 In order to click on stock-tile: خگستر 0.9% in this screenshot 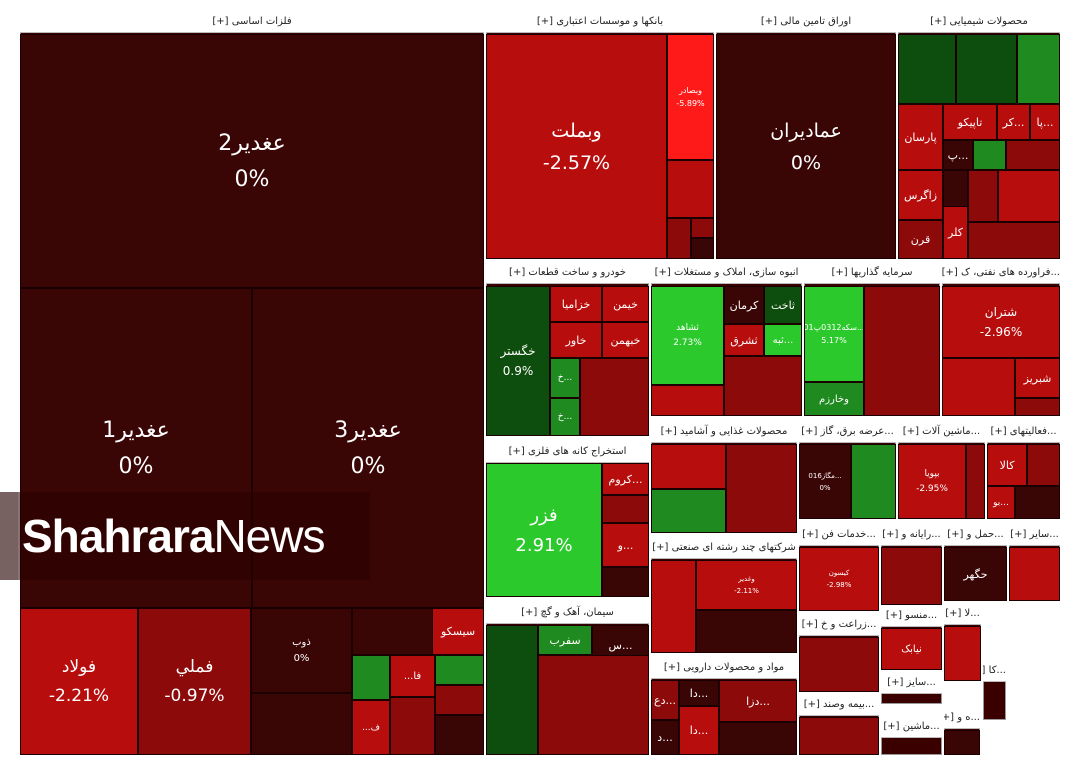, I will do `click(518, 361)`.